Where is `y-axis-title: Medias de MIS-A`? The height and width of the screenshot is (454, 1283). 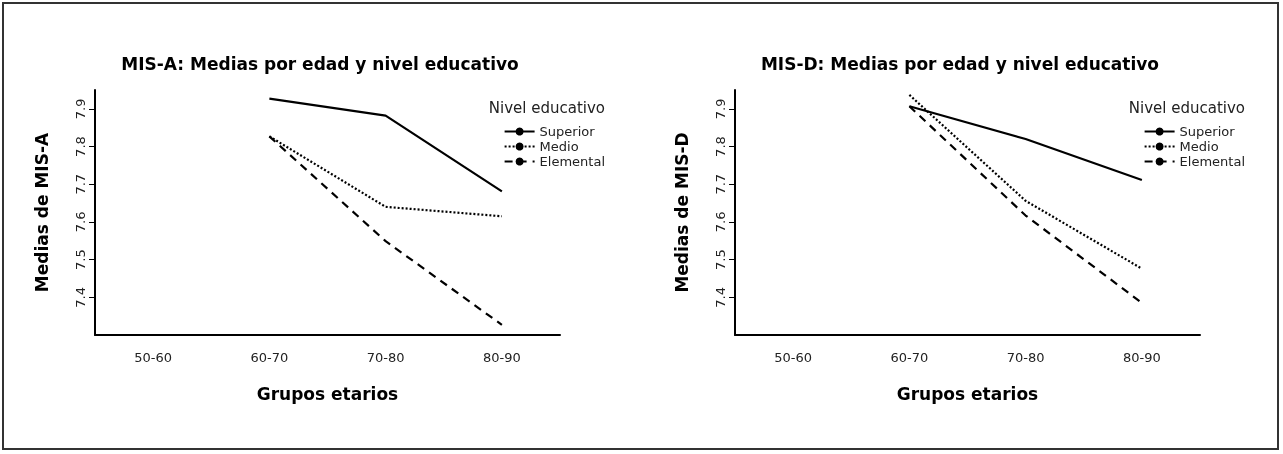 y-axis-title: Medias de MIS-A is located at coordinates (41, 212).